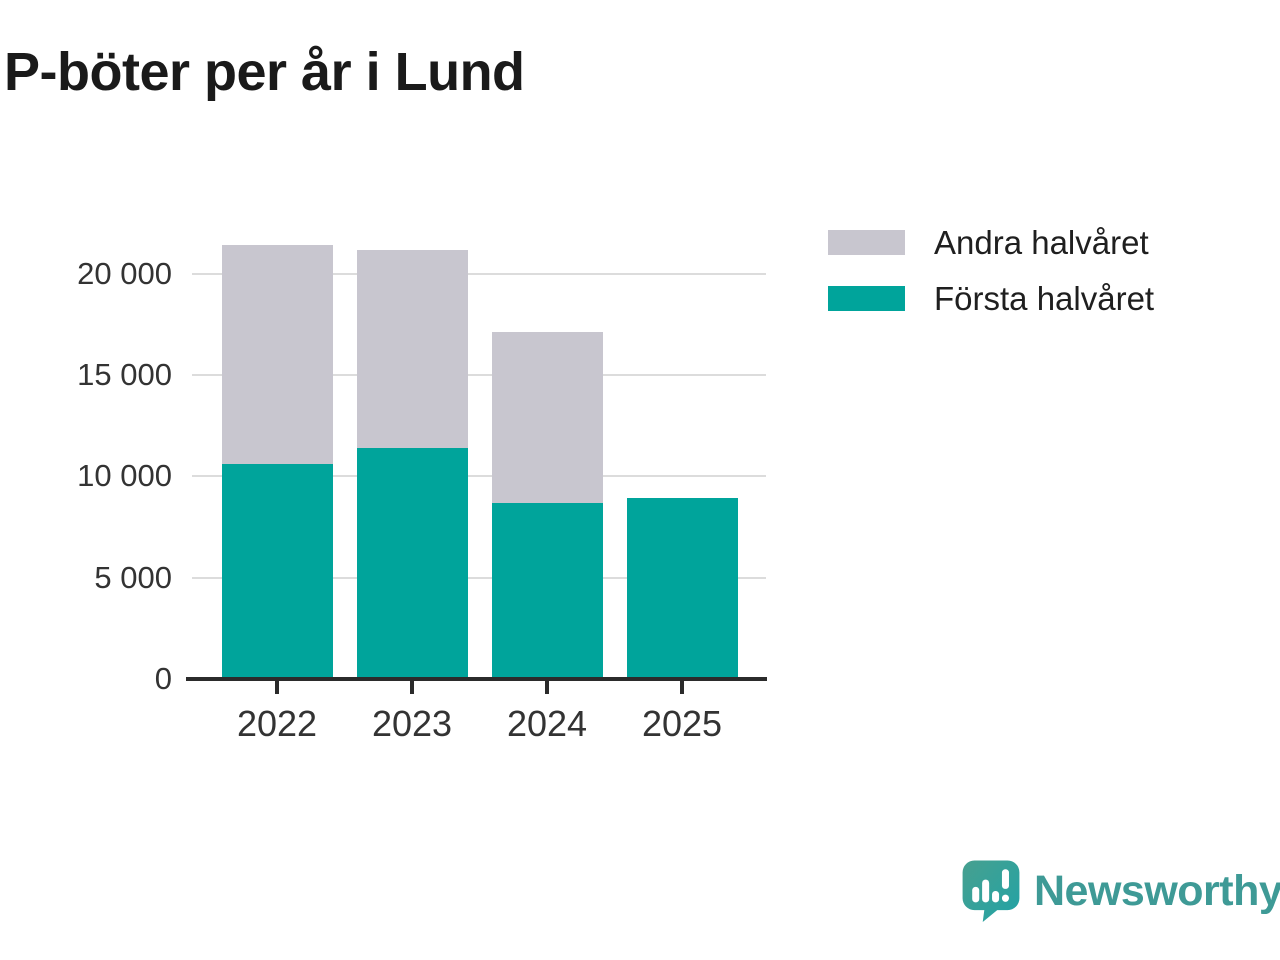  What do you see at coordinates (277, 571) in the screenshot?
I see `bar-segment-2022-första` at bounding box center [277, 571].